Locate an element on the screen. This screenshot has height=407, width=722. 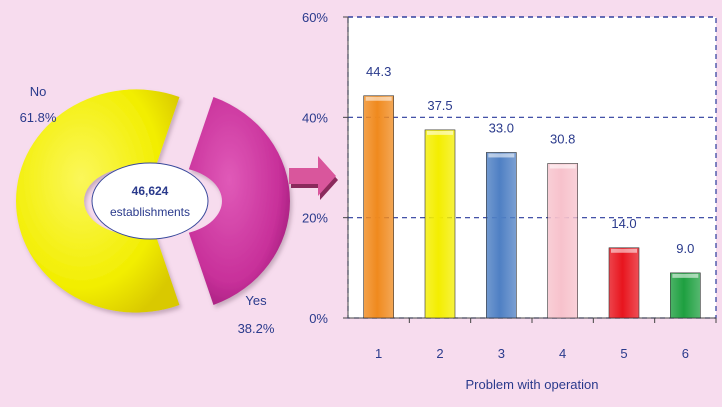
bar-value-label: 14.0 is located at coordinates (623, 223).